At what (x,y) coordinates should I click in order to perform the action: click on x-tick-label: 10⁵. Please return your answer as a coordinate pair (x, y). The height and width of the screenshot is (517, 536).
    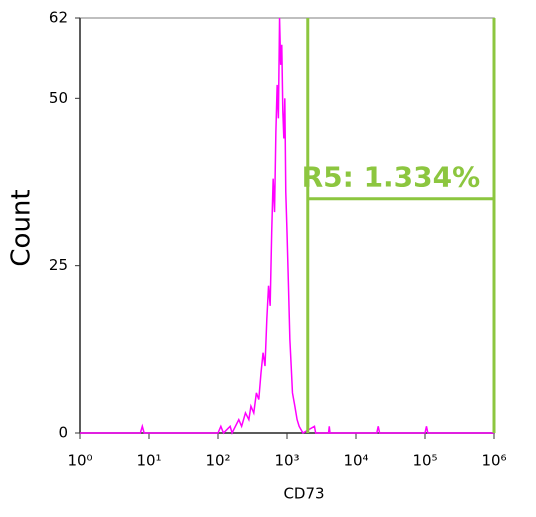
    Looking at the image, I should click on (424, 461).